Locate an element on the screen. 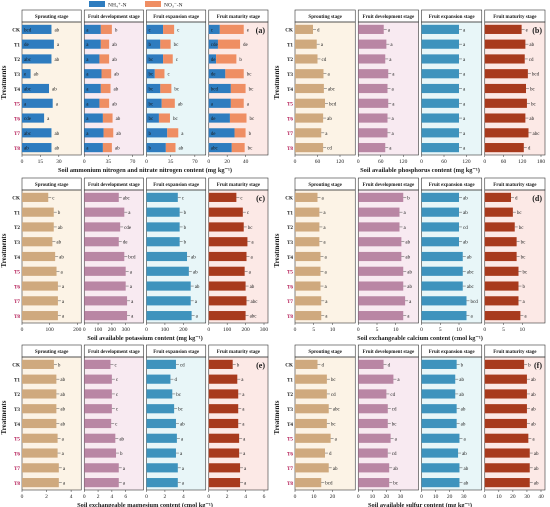 Image resolution: width=550 pixels, height=507 pixels. stage-subplot: Sprouting stage a a a a a a a a a 0 5 10 is located at coordinates (325, 255).